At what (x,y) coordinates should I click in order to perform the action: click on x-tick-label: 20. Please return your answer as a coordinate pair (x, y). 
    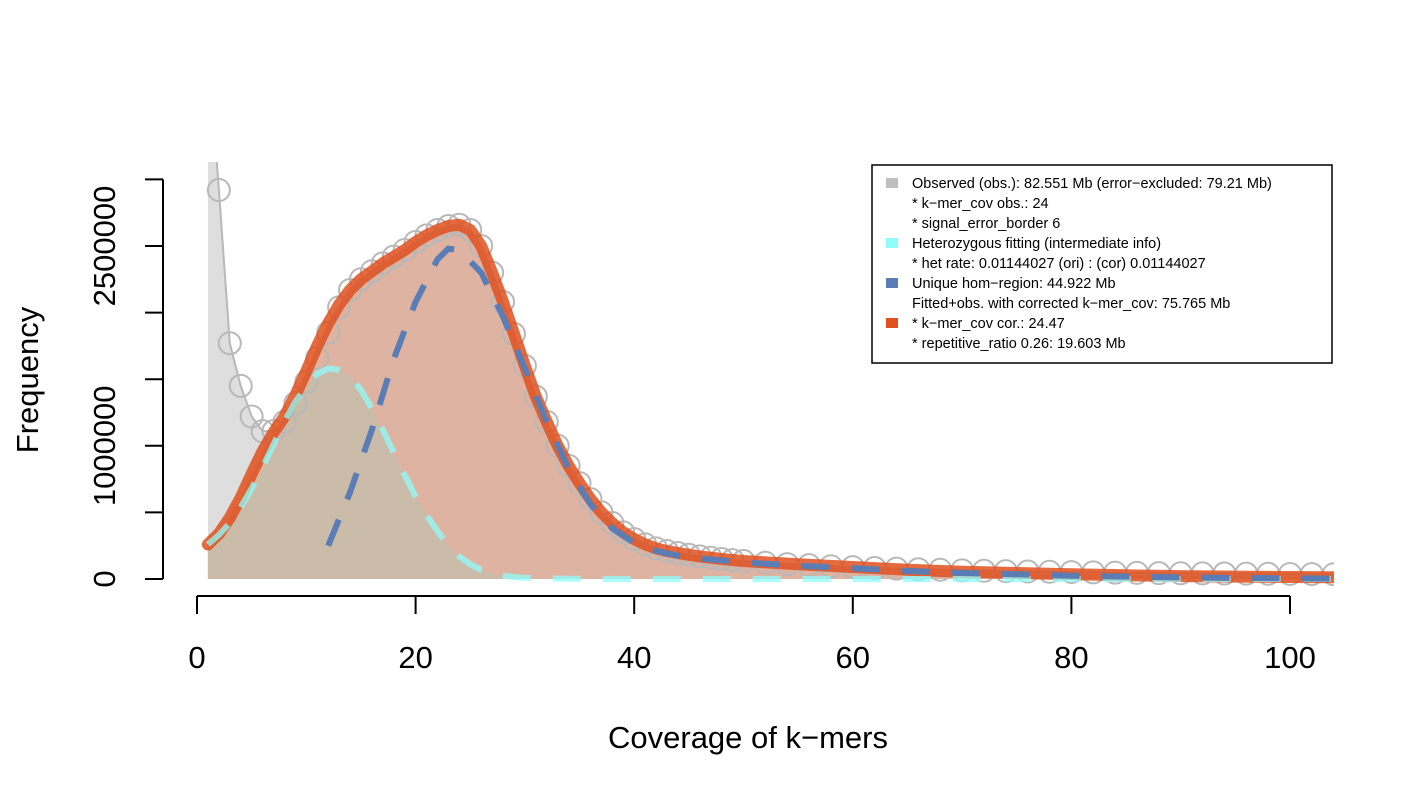
    Looking at the image, I should click on (415, 657).